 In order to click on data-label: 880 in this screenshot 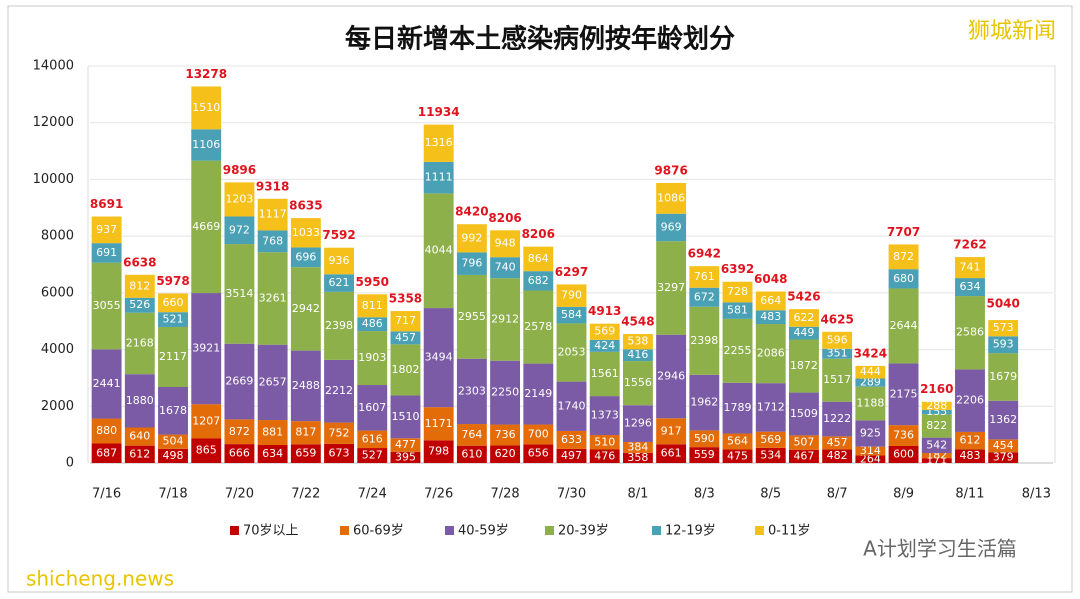, I will do `click(106, 430)`.